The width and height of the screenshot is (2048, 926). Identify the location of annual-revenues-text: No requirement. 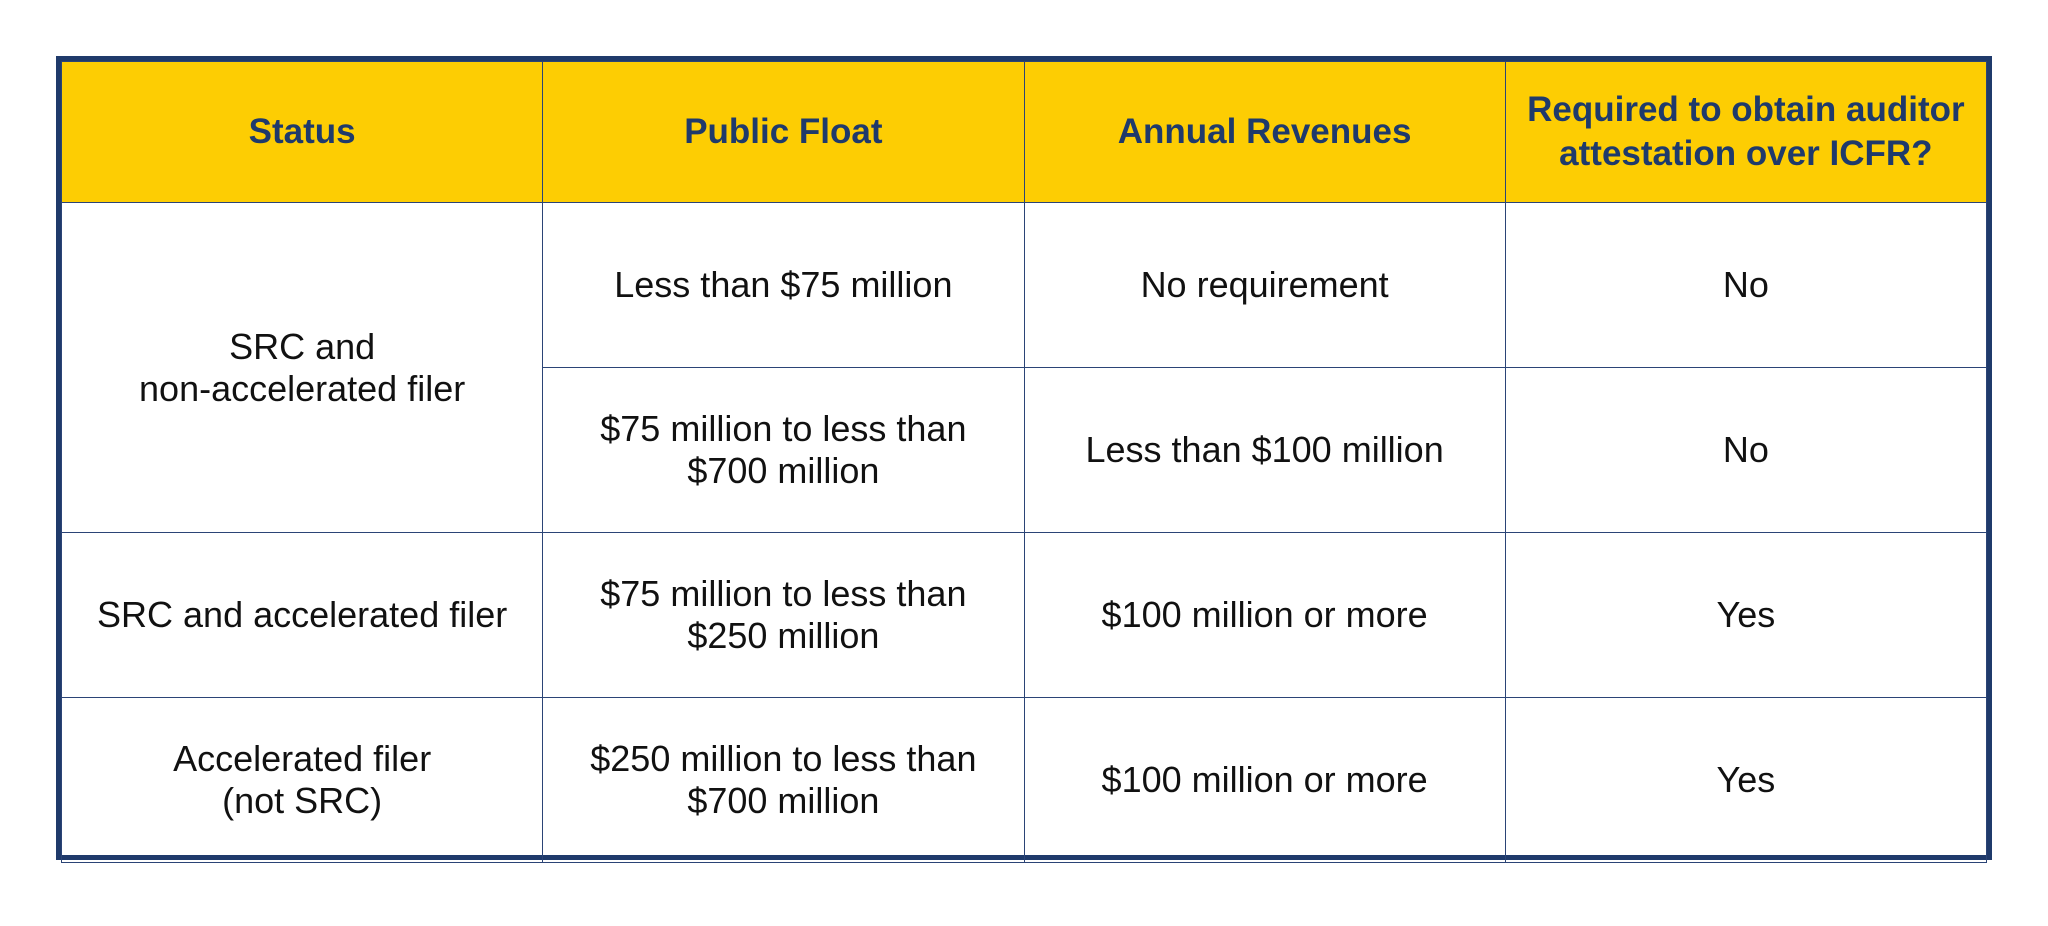
(1264, 284).